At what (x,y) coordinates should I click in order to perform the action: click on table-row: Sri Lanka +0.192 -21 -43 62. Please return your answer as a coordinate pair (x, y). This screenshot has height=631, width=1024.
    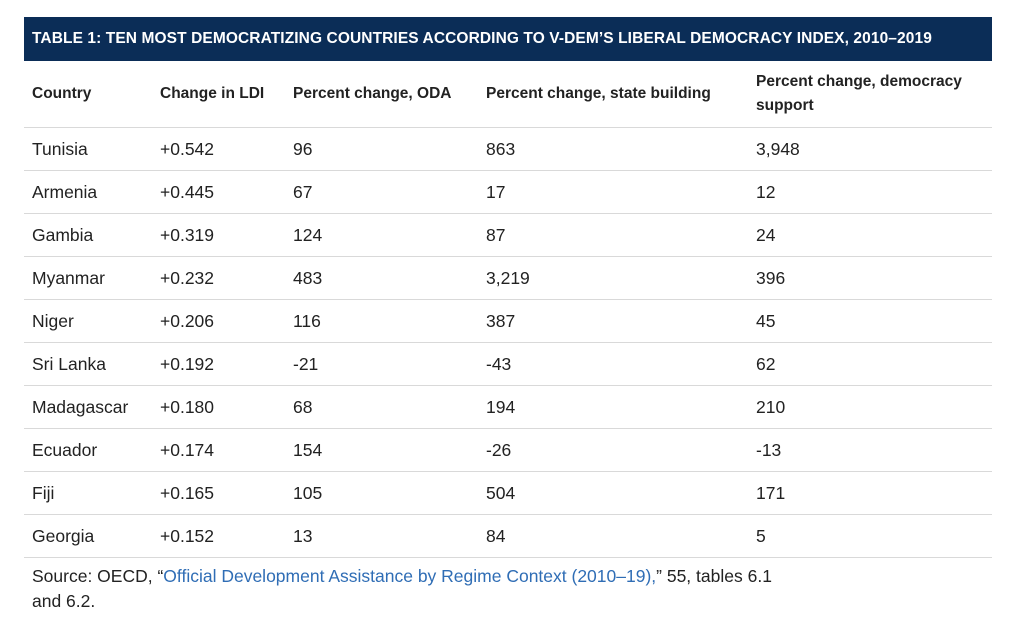
    Looking at the image, I should click on (508, 364).